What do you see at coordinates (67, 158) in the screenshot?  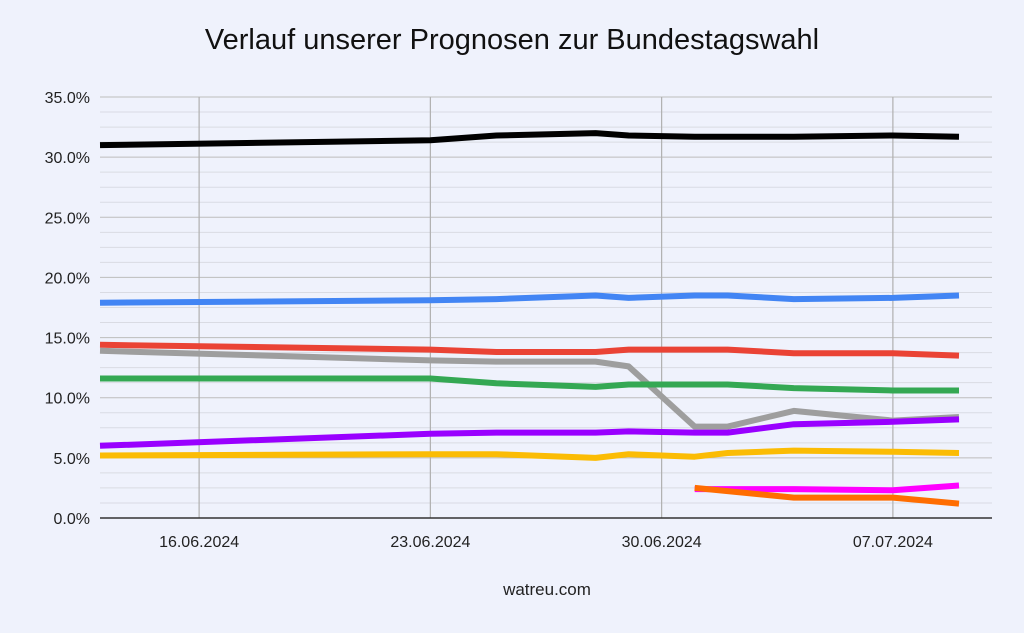 I see `y-tick-label: 30.0%` at bounding box center [67, 158].